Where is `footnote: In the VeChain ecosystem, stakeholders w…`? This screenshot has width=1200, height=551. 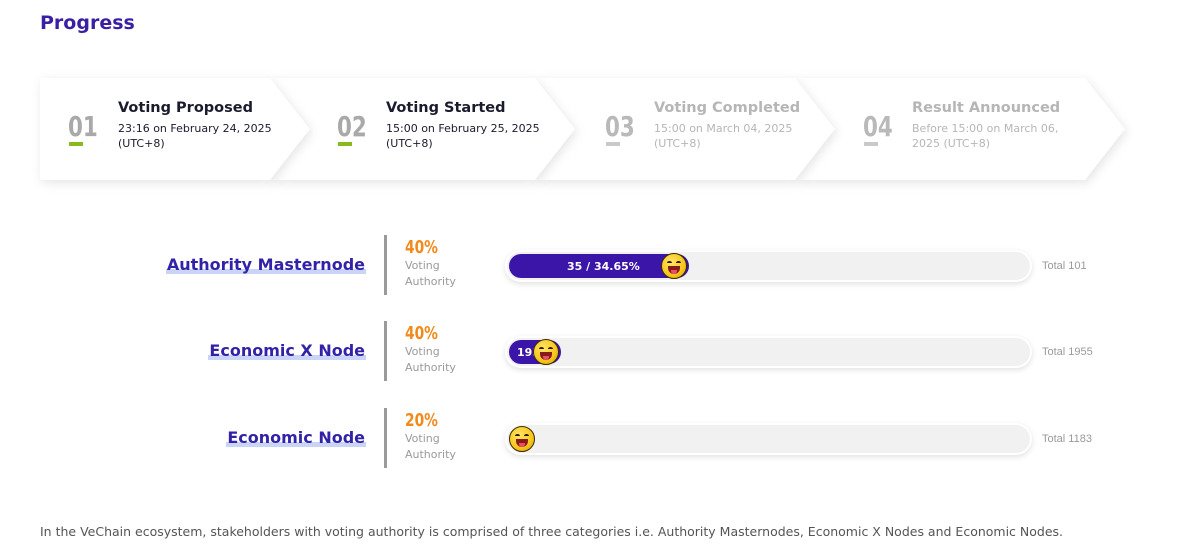 footnote: In the VeChain ecosystem, stakeholders w… is located at coordinates (552, 531).